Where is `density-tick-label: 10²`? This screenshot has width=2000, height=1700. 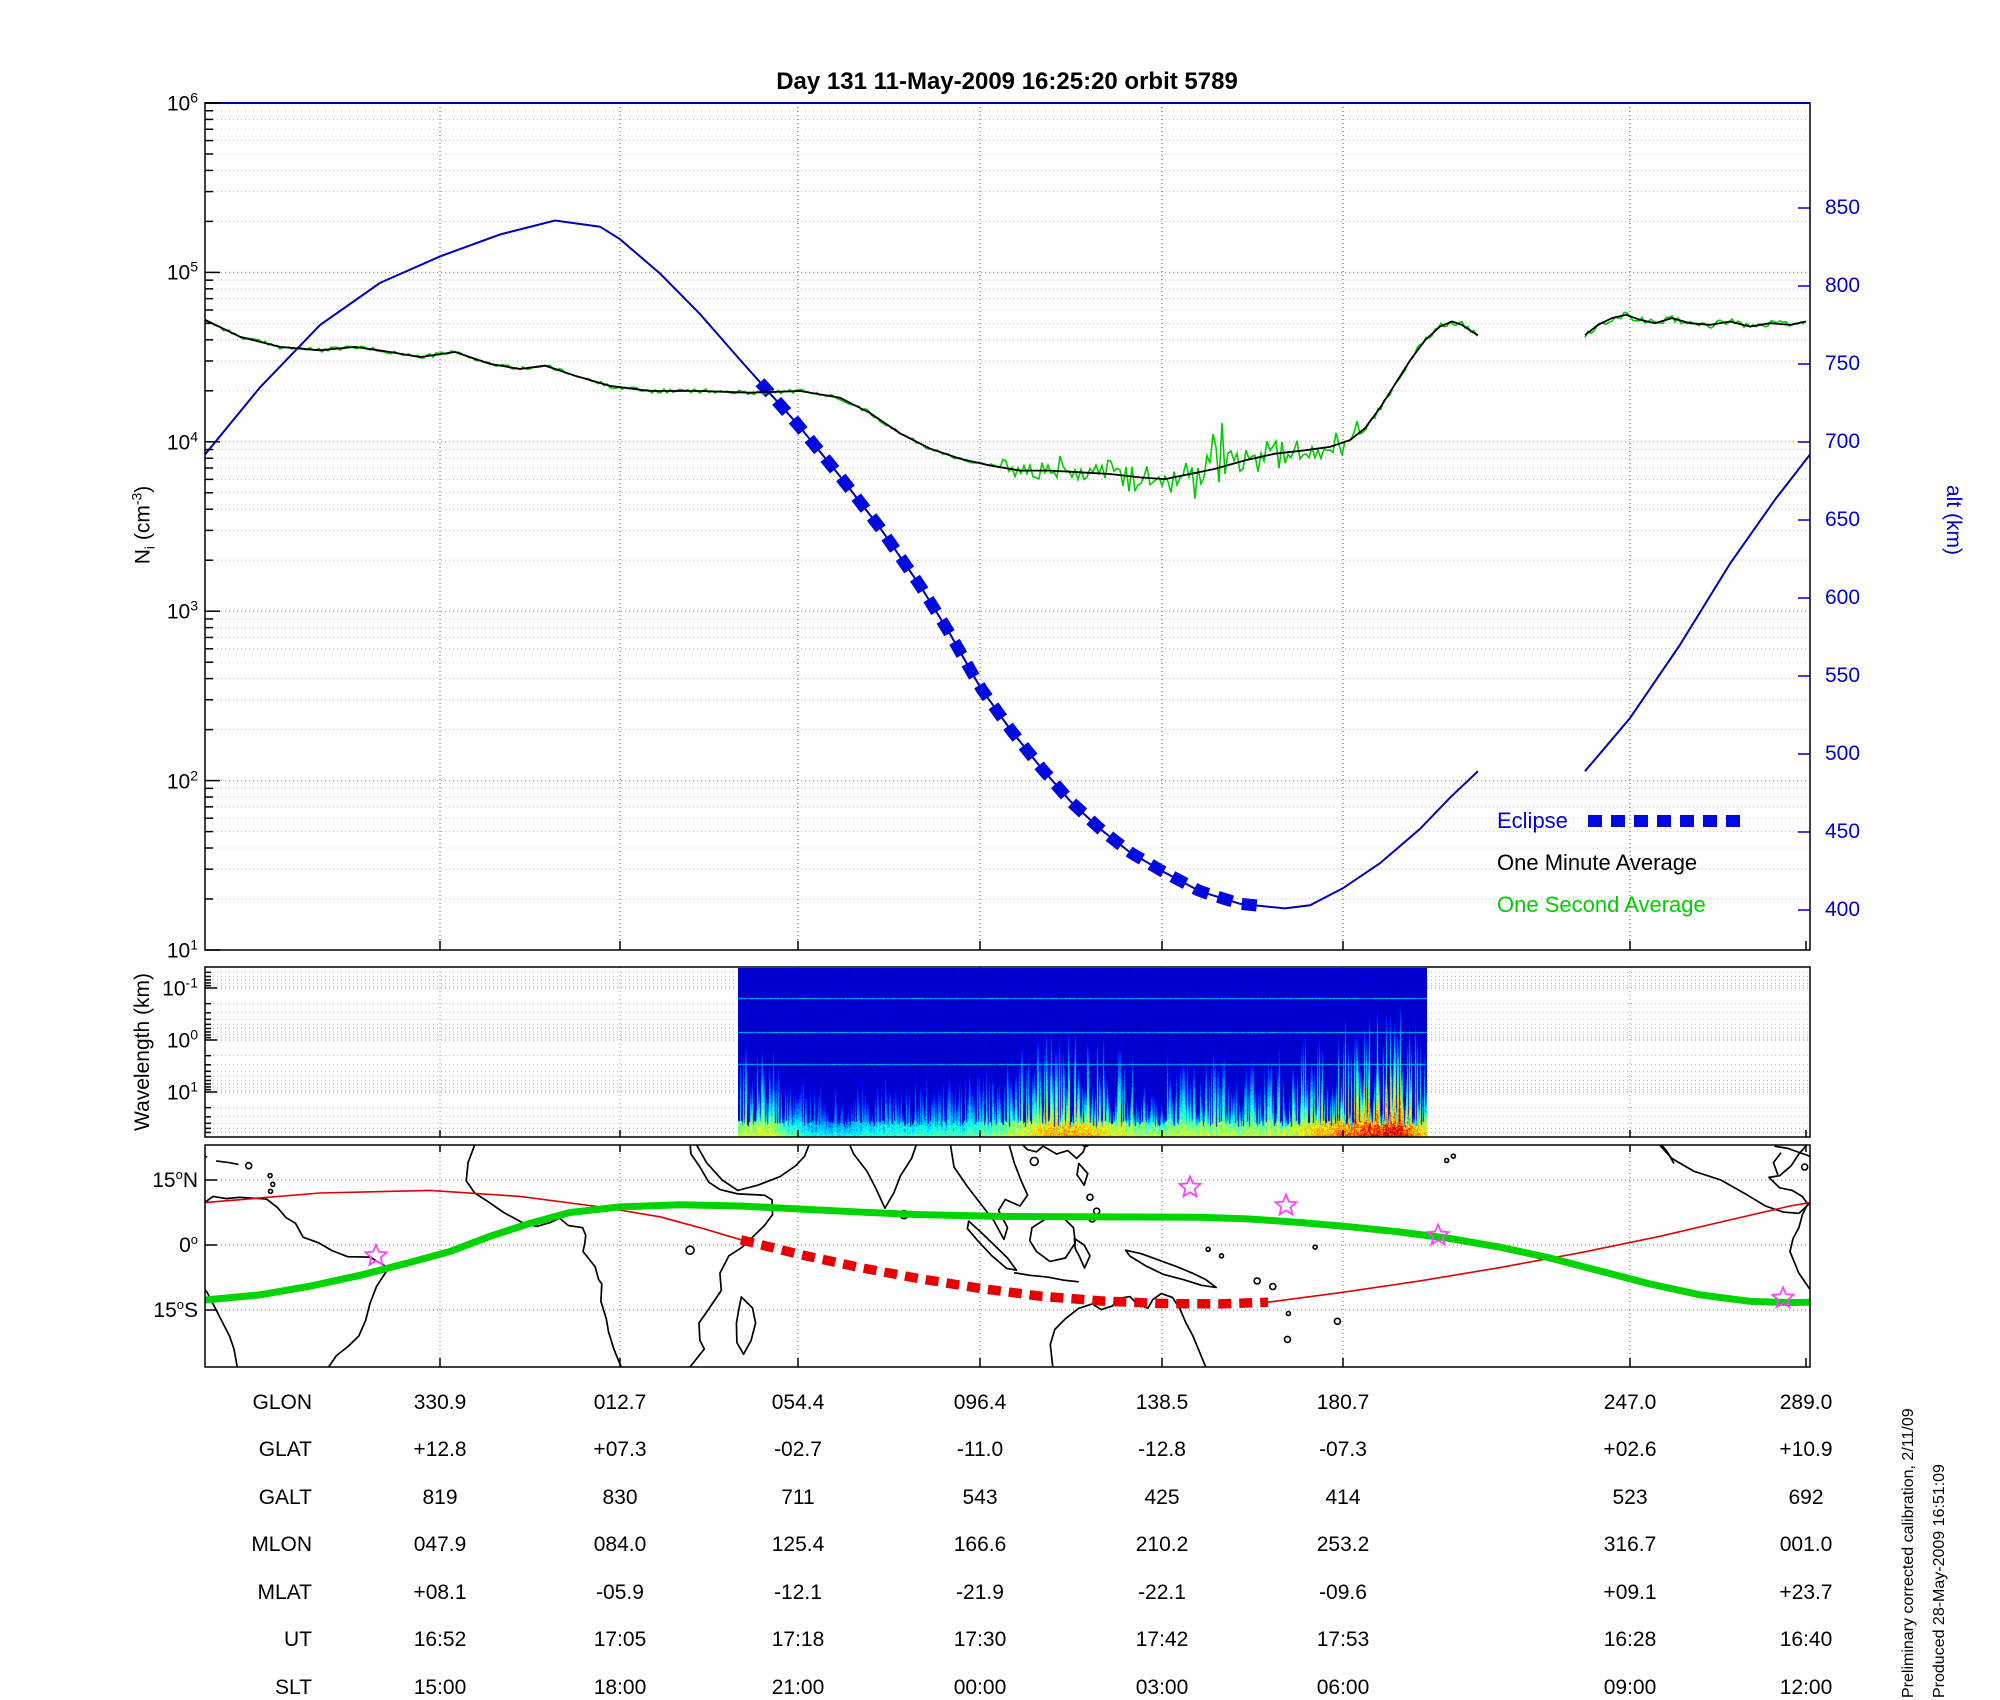
density-tick-label: 10² is located at coordinates (182, 780).